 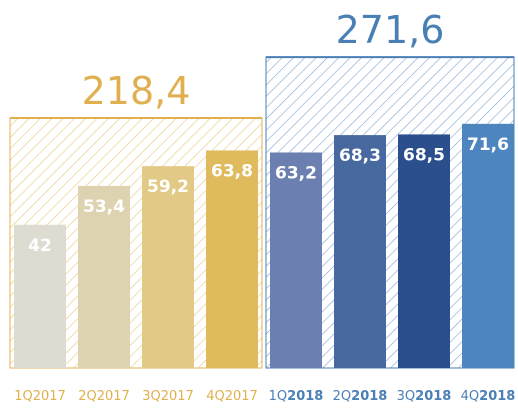 I want to click on x-tick-label: 1Q2017, so click(x=40, y=396).